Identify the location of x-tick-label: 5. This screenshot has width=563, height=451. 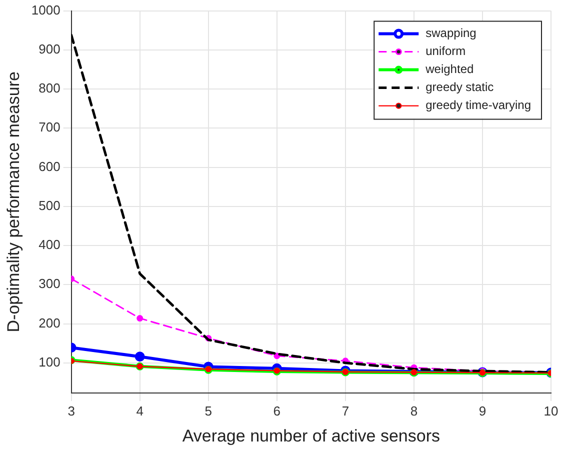
(208, 410).